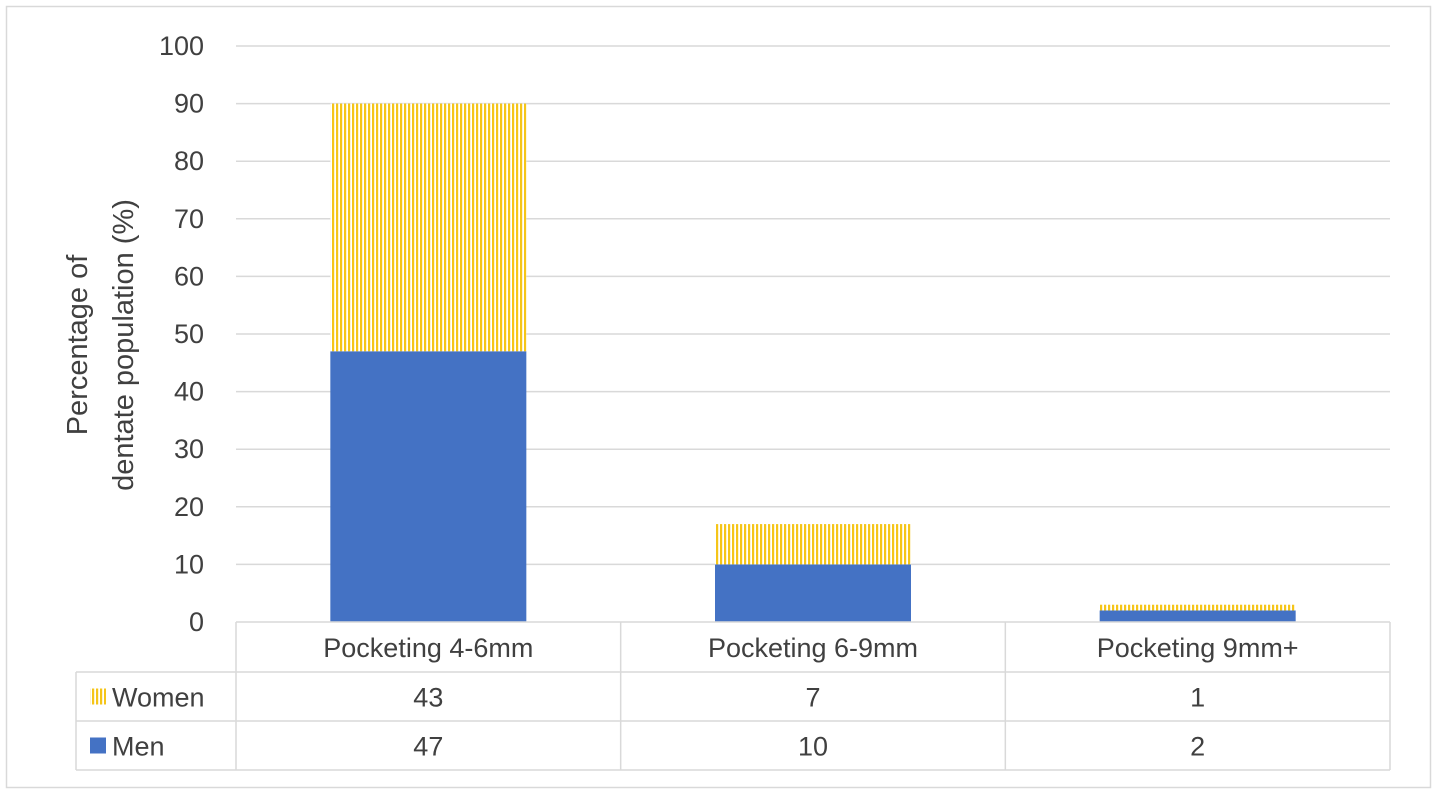 This screenshot has width=1437, height=794. What do you see at coordinates (124, 345) in the screenshot?
I see `y-axis-title-line-2: dentate population (%)` at bounding box center [124, 345].